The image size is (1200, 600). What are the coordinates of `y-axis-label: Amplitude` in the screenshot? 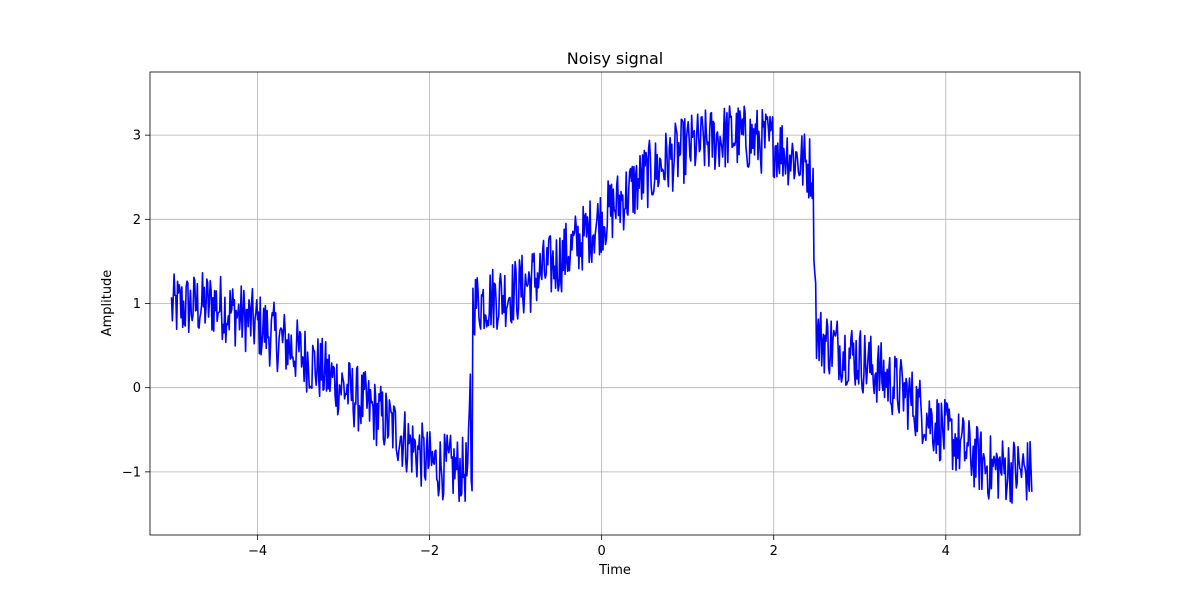 It's located at (107, 303).